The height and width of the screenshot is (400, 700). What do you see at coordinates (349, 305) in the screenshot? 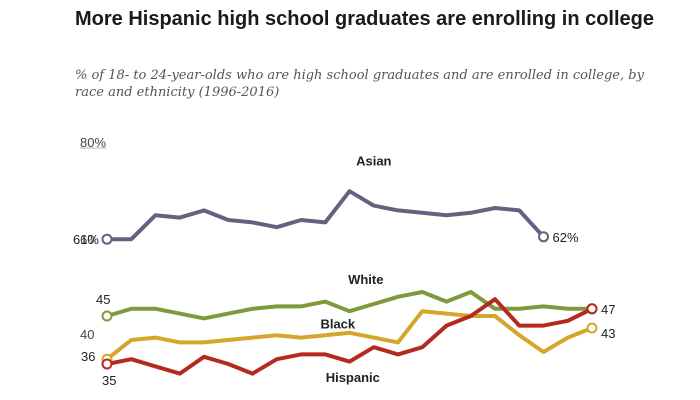
I see `series-line-white` at bounding box center [349, 305].